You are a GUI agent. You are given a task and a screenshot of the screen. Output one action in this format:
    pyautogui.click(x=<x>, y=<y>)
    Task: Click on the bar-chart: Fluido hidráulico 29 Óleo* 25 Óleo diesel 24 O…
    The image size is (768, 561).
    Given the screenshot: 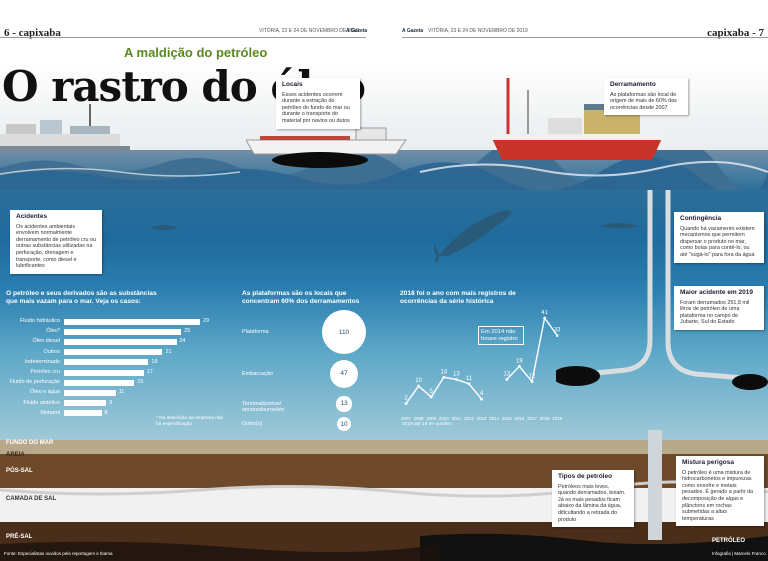 What is the action you would take?
    pyautogui.click(x=115, y=373)
    